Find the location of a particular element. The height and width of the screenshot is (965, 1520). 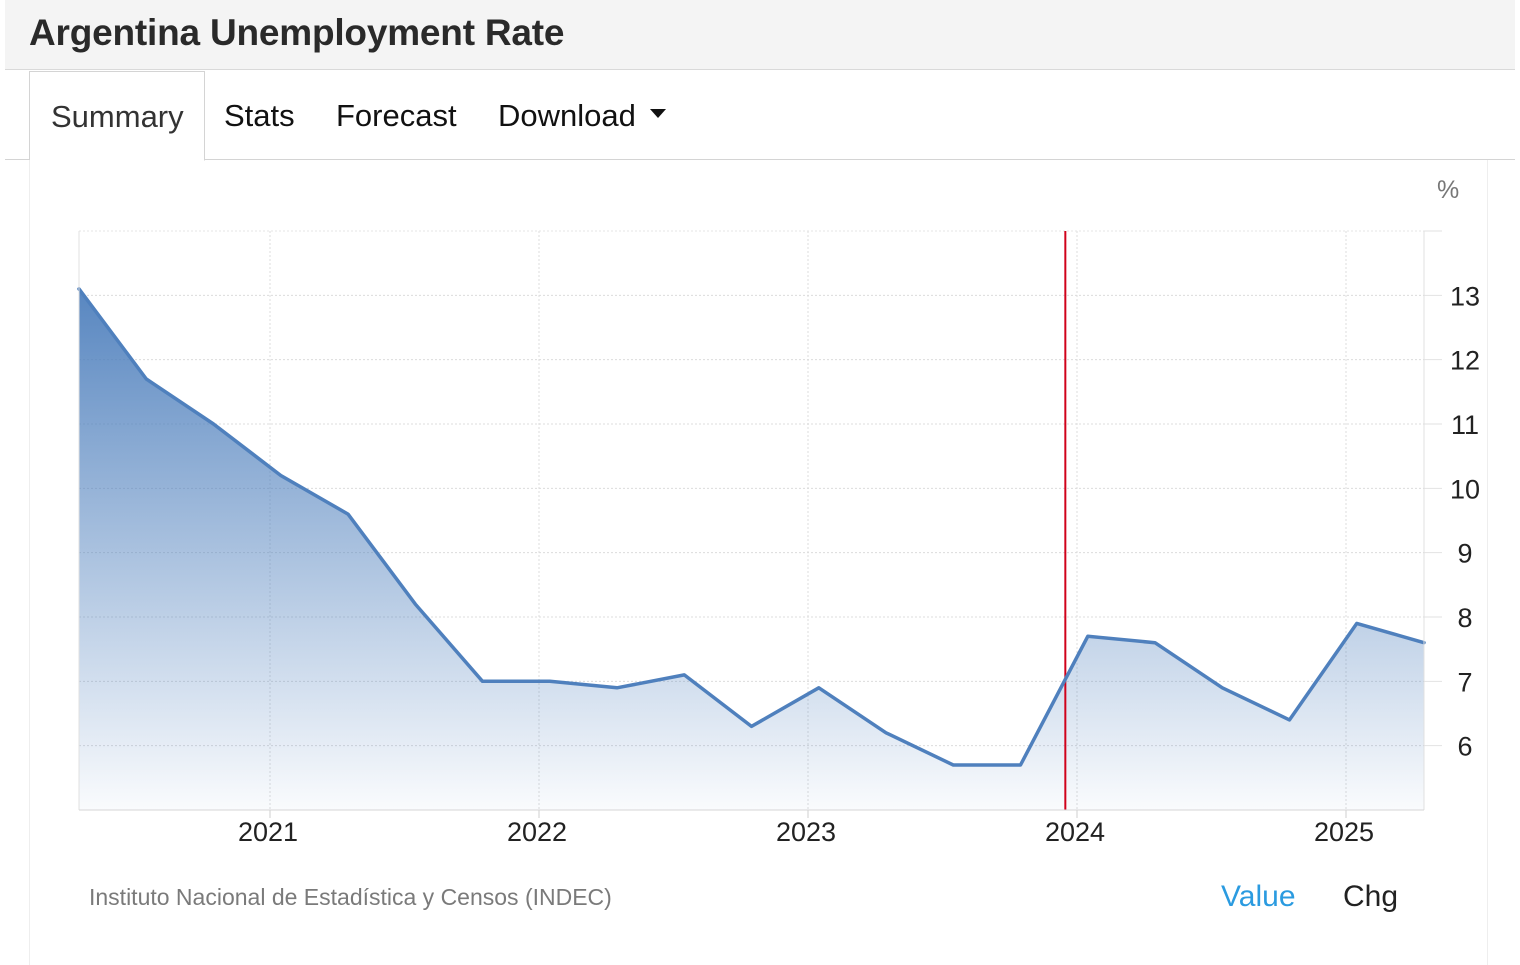

tab-summary: Summary is located at coordinates (117, 116).